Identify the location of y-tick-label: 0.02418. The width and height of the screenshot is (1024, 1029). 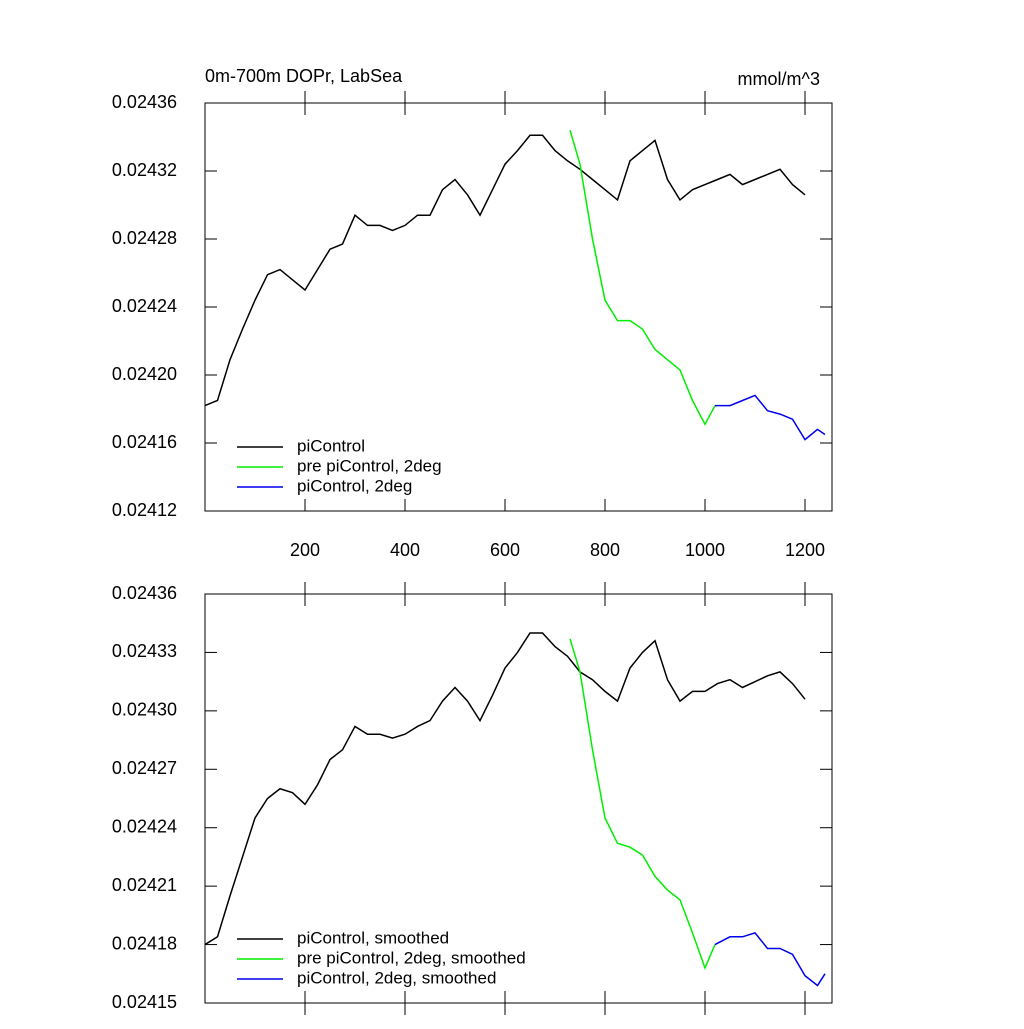
(144, 943).